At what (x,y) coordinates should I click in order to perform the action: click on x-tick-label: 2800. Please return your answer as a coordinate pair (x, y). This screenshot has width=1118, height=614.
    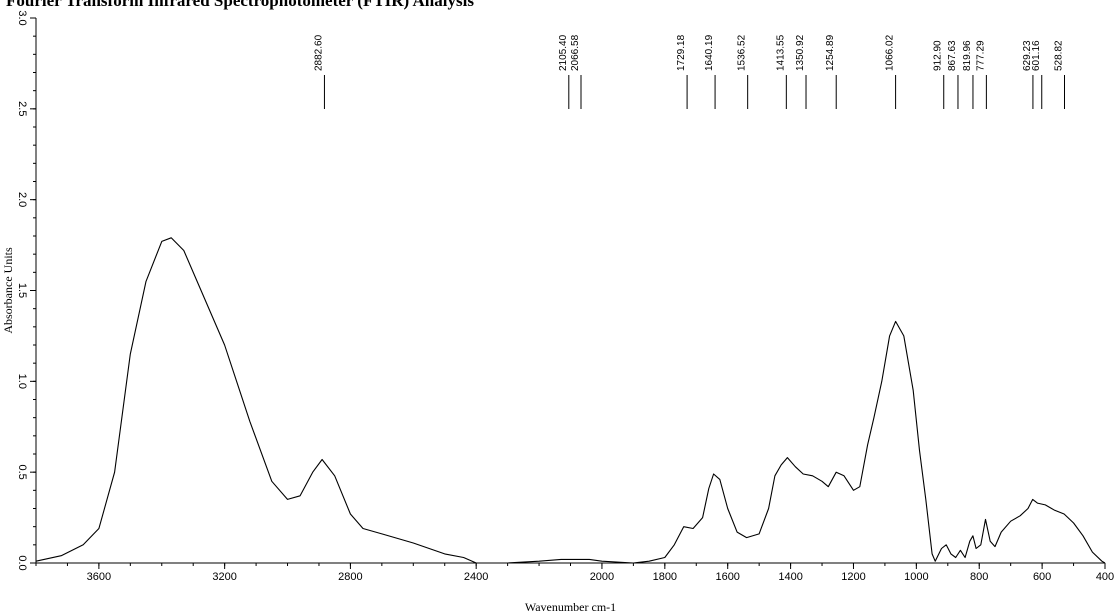
    Looking at the image, I should click on (350, 577).